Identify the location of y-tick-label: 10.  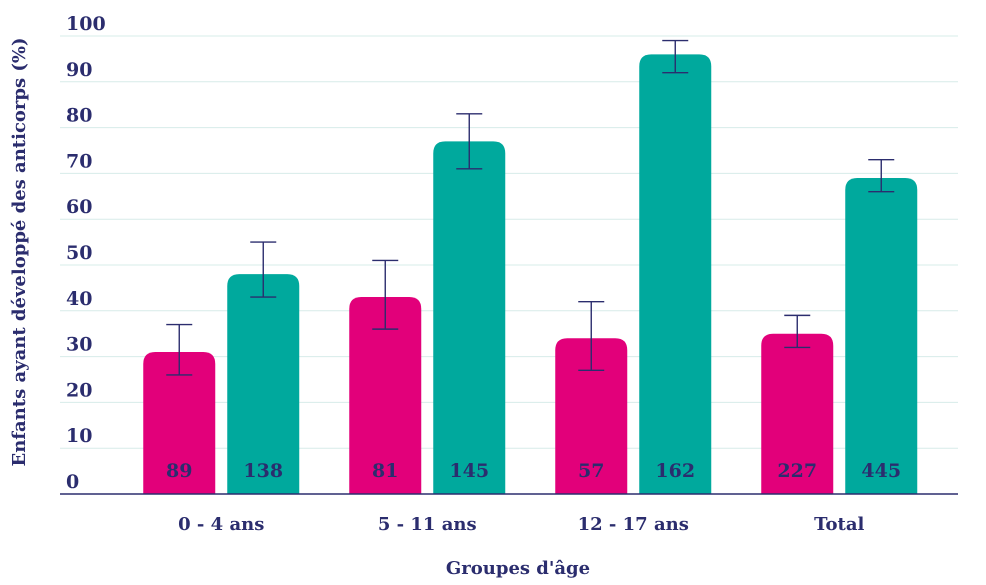
(79, 436).